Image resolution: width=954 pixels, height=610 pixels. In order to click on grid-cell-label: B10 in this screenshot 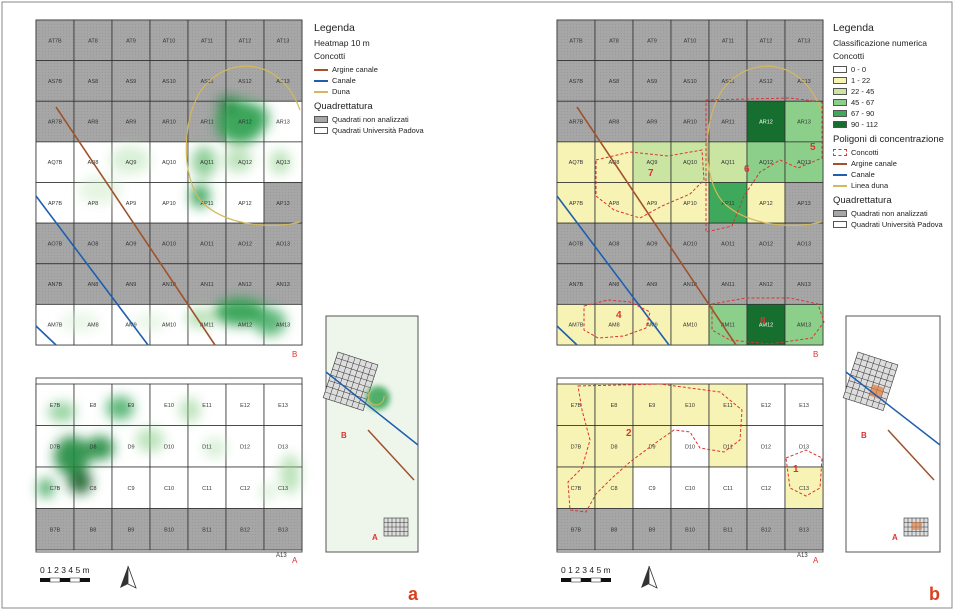, I will do `click(690, 530)`.